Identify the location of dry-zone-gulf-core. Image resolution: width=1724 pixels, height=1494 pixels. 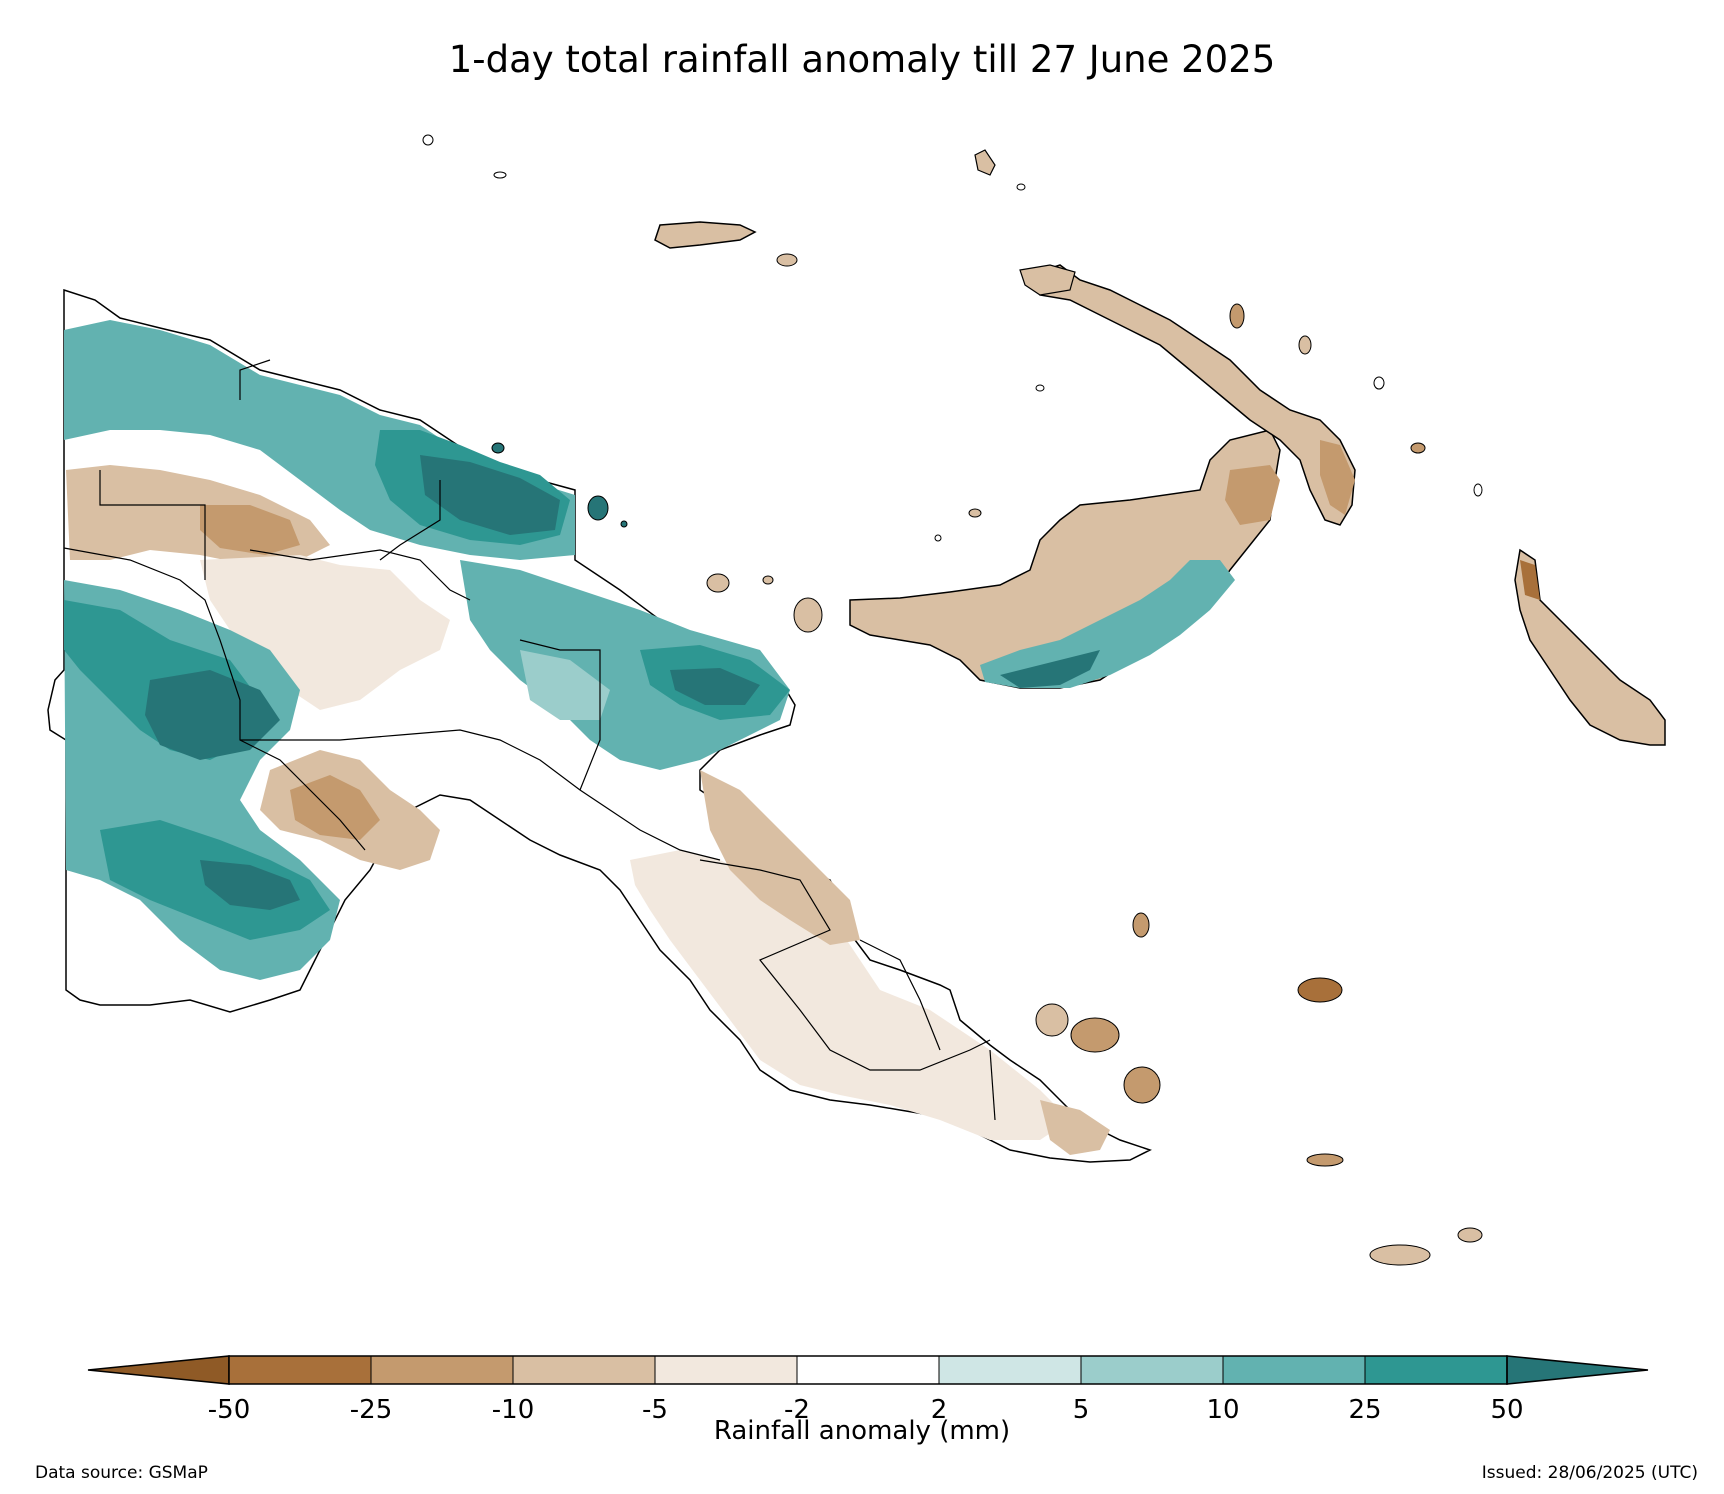
(335, 807).